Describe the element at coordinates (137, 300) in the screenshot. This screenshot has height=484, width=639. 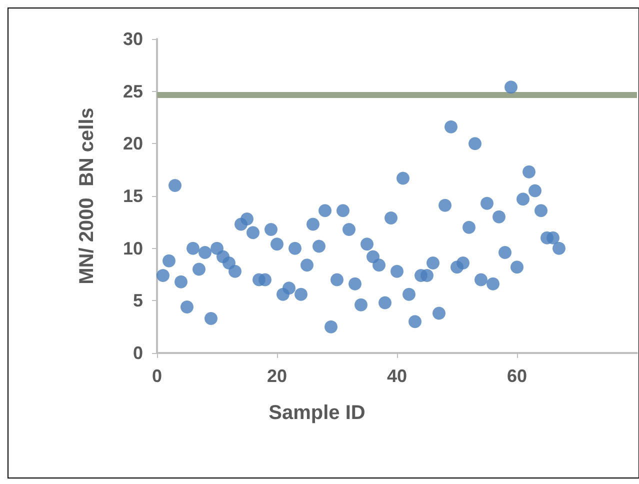
I see `y-tick-label: 5` at that location.